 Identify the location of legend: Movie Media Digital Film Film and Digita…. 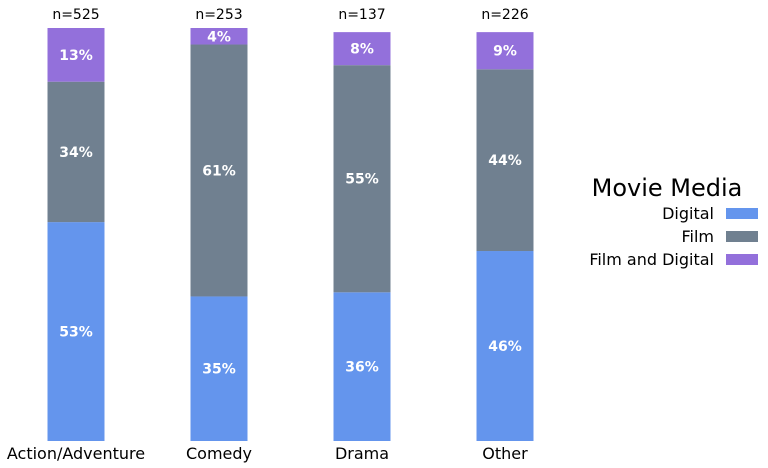
(668, 222).